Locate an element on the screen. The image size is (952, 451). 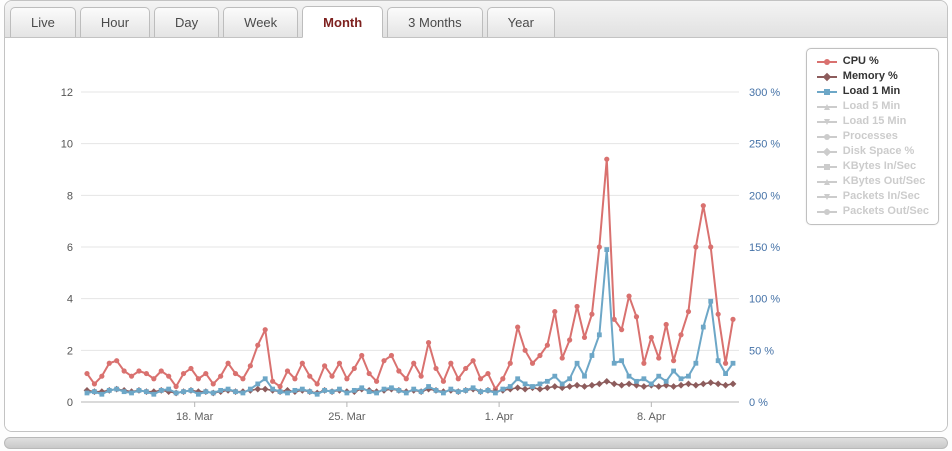
tab-year: Year is located at coordinates (520, 22).